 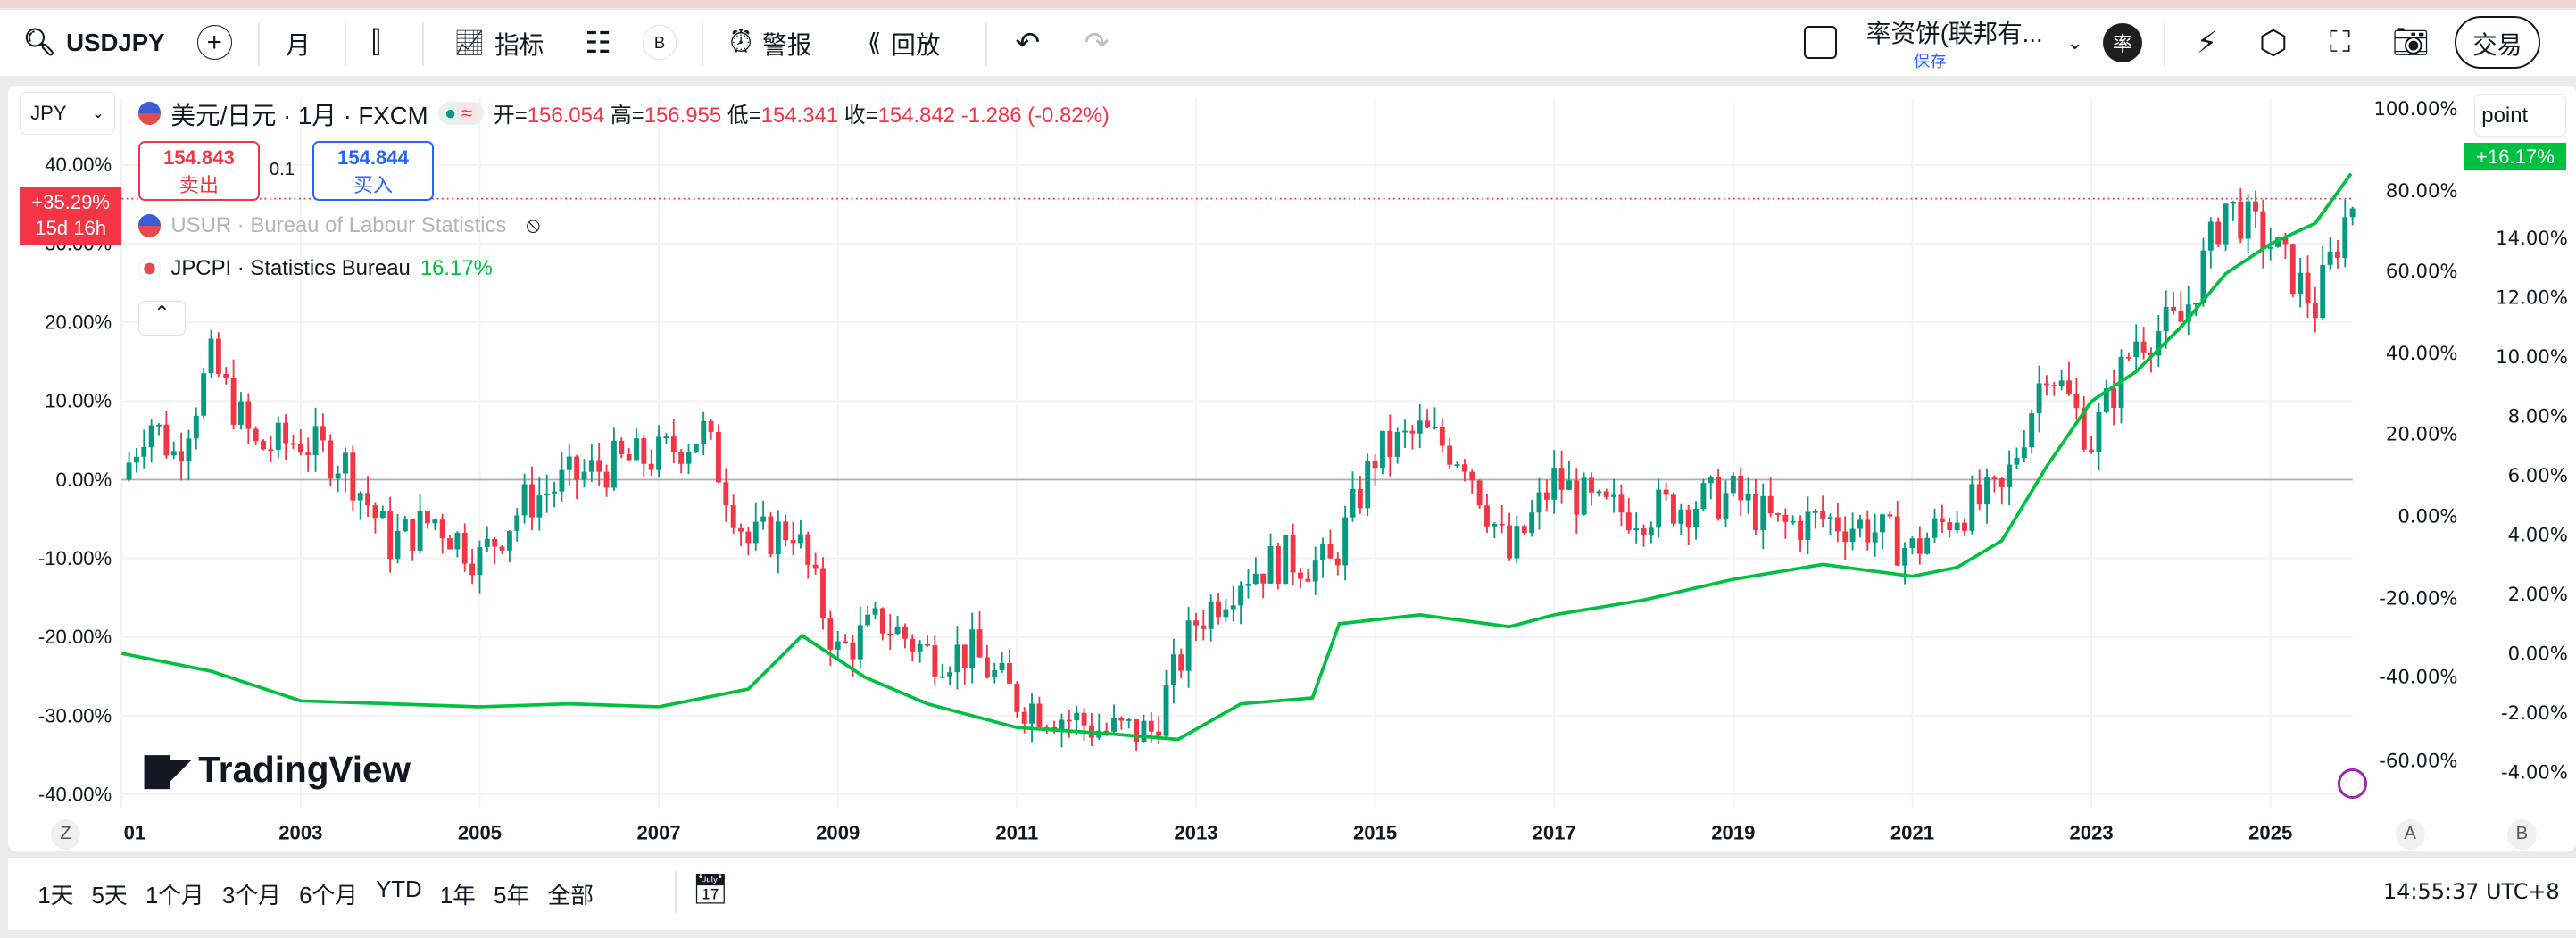 What do you see at coordinates (659, 43) in the screenshot?
I see `badge-b-button: B` at bounding box center [659, 43].